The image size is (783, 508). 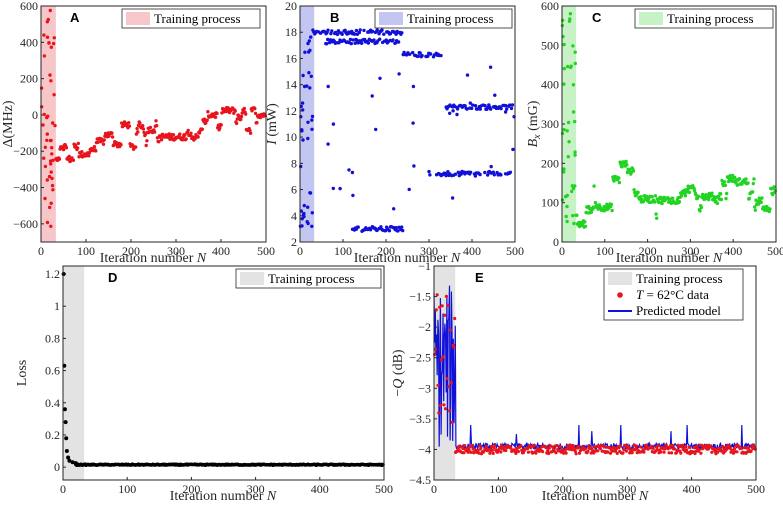 I want to click on panel-a-xtick-label: 500, so click(x=266, y=251).